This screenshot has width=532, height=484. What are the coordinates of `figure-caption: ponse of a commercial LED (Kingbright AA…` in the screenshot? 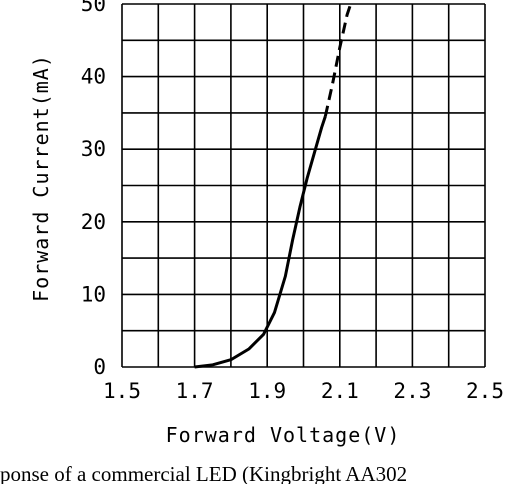 It's located at (203, 473).